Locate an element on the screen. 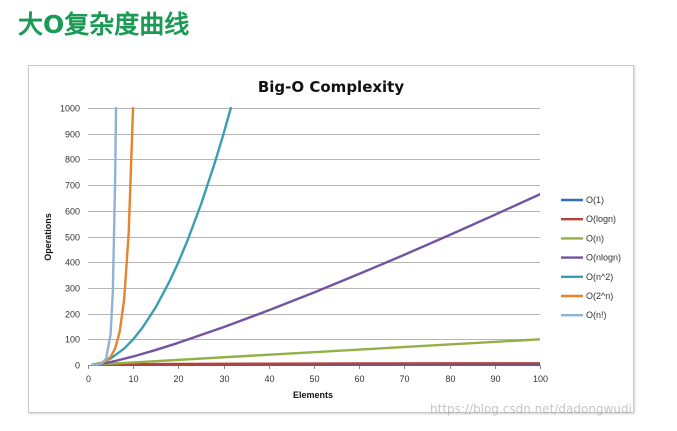  legend-label-o-1: O(1) is located at coordinates (595, 200).